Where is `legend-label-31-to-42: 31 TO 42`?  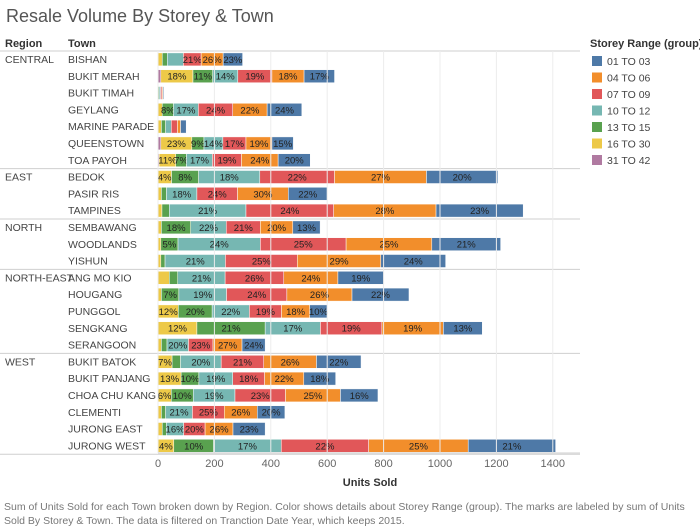 legend-label-31-to-42: 31 TO 42 is located at coordinates (629, 161).